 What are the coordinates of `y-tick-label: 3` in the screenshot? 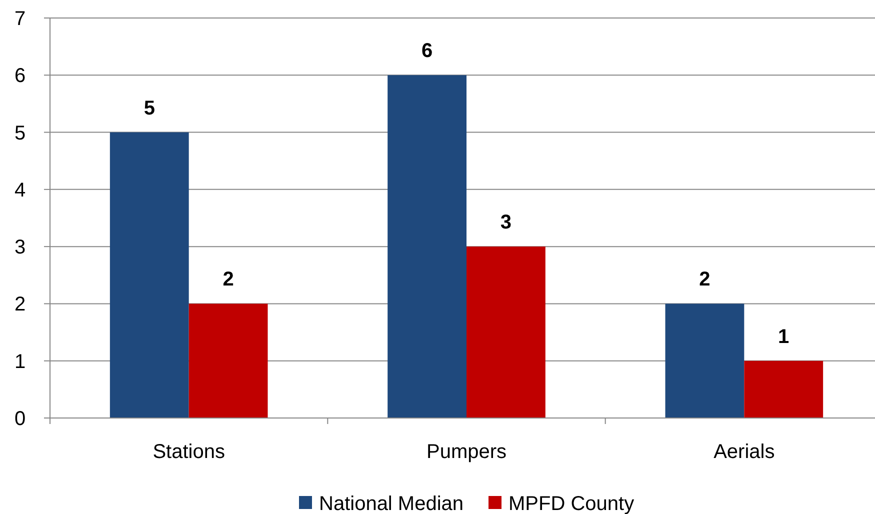 It's located at (20, 247).